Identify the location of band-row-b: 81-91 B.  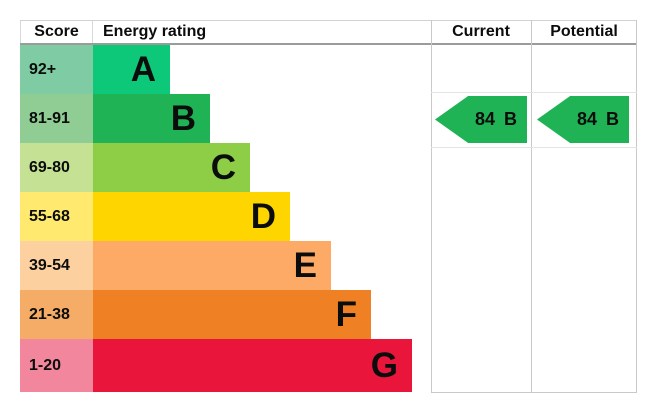
(225, 118).